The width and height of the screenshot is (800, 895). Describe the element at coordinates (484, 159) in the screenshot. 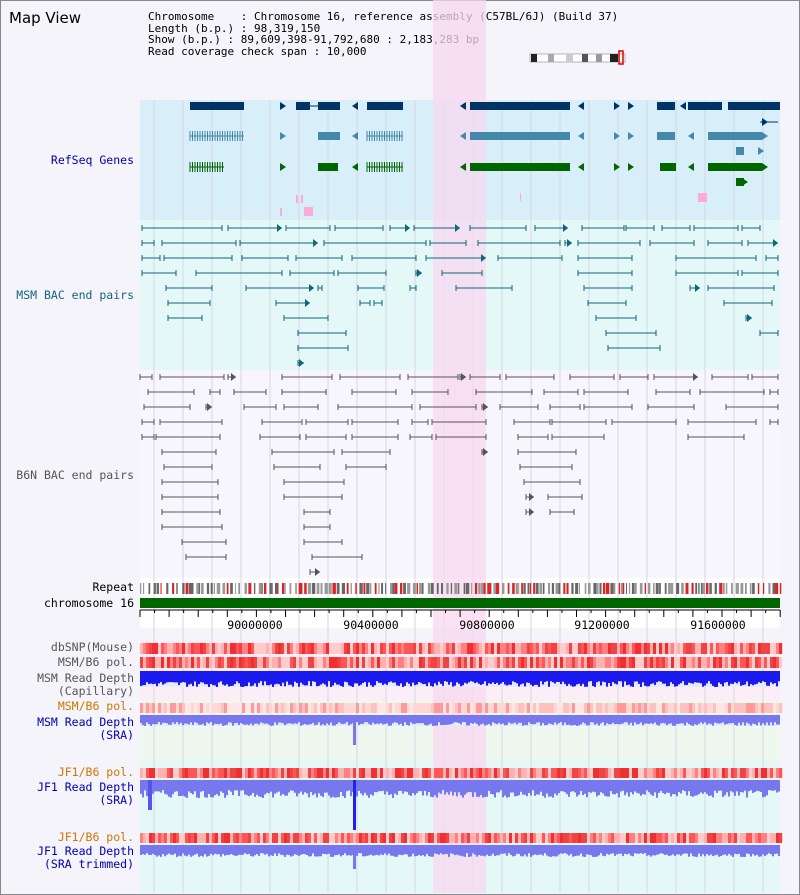

I see `refseq-genes-track` at that location.